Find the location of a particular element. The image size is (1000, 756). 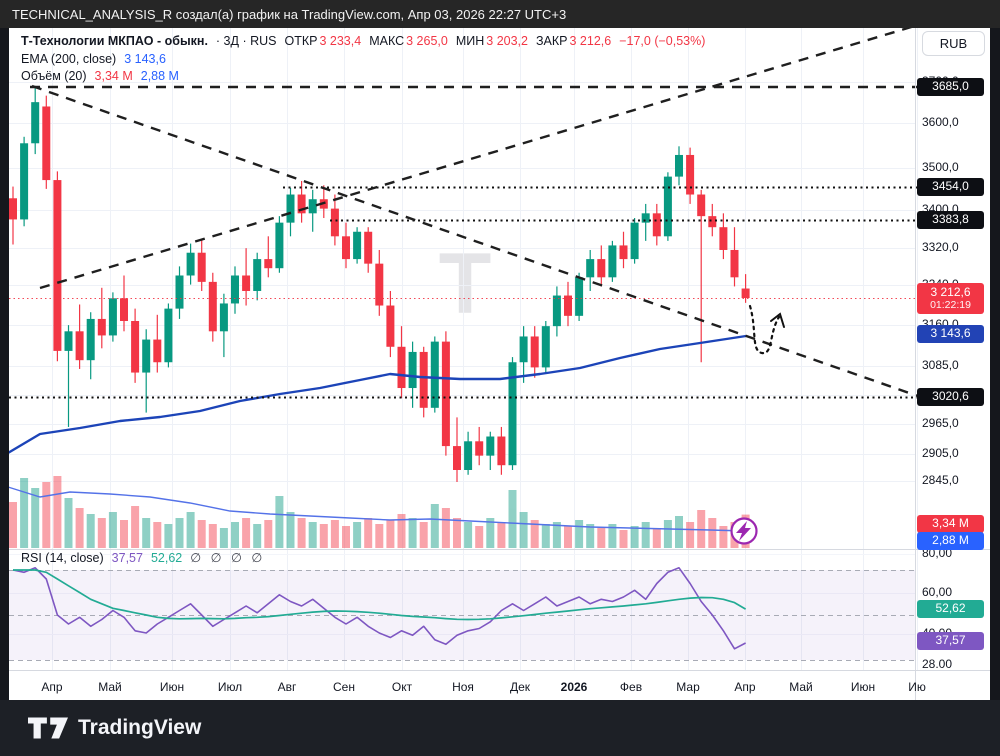

rsi-empty-slots: ∅ ∅ ∅ ∅ is located at coordinates (228, 558).